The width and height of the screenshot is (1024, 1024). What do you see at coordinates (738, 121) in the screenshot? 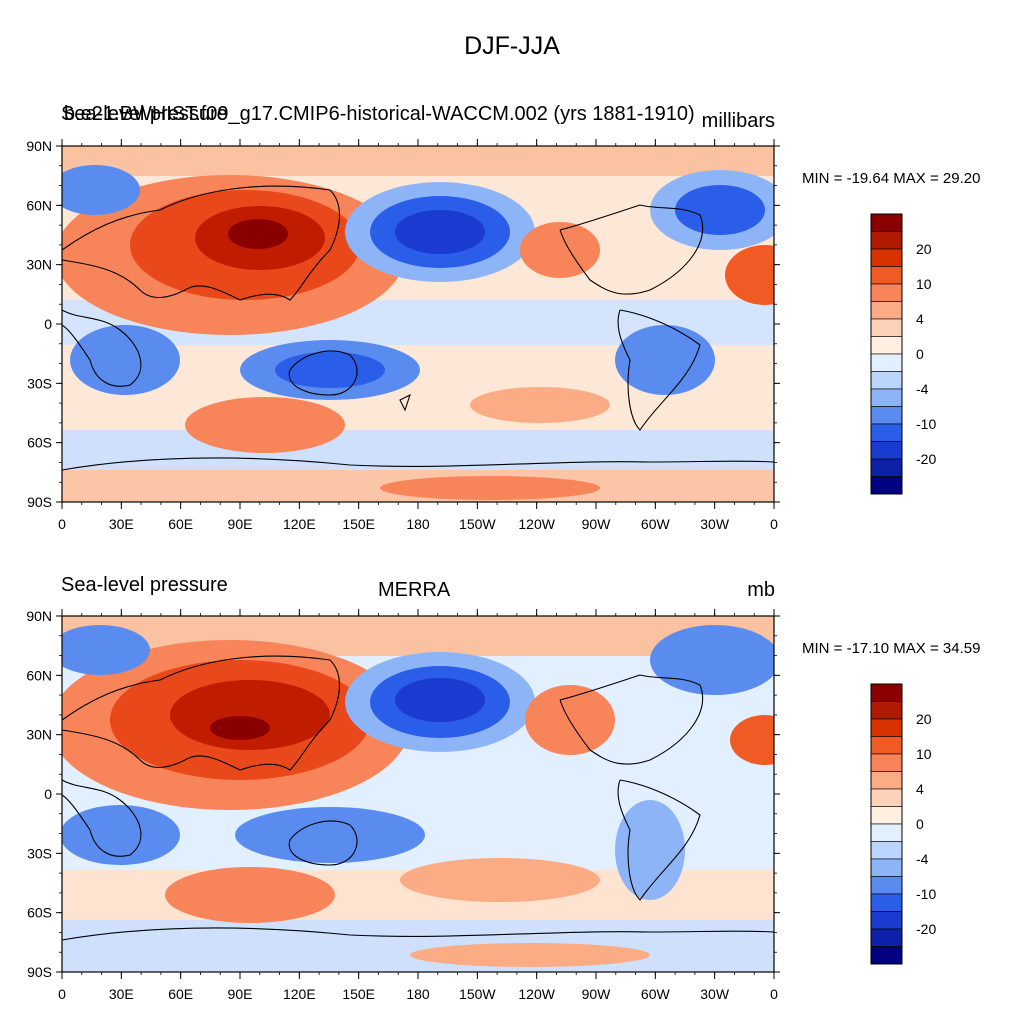
I see `panel1-units: millibars` at bounding box center [738, 121].